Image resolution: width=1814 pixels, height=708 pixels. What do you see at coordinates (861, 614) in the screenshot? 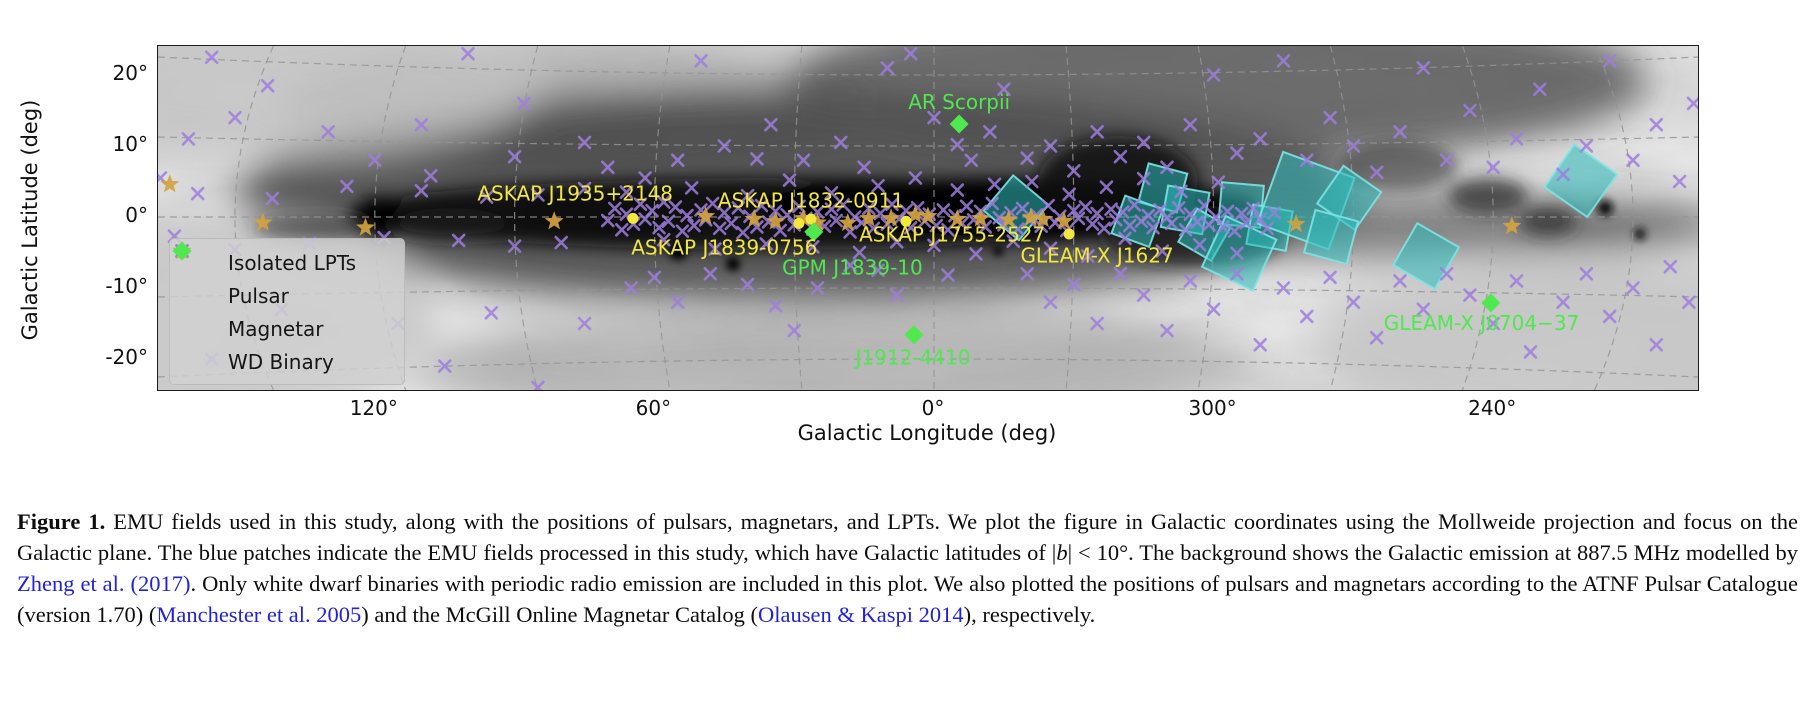
I see `citation-link: Olausen & Kaspi 2014` at bounding box center [861, 614].